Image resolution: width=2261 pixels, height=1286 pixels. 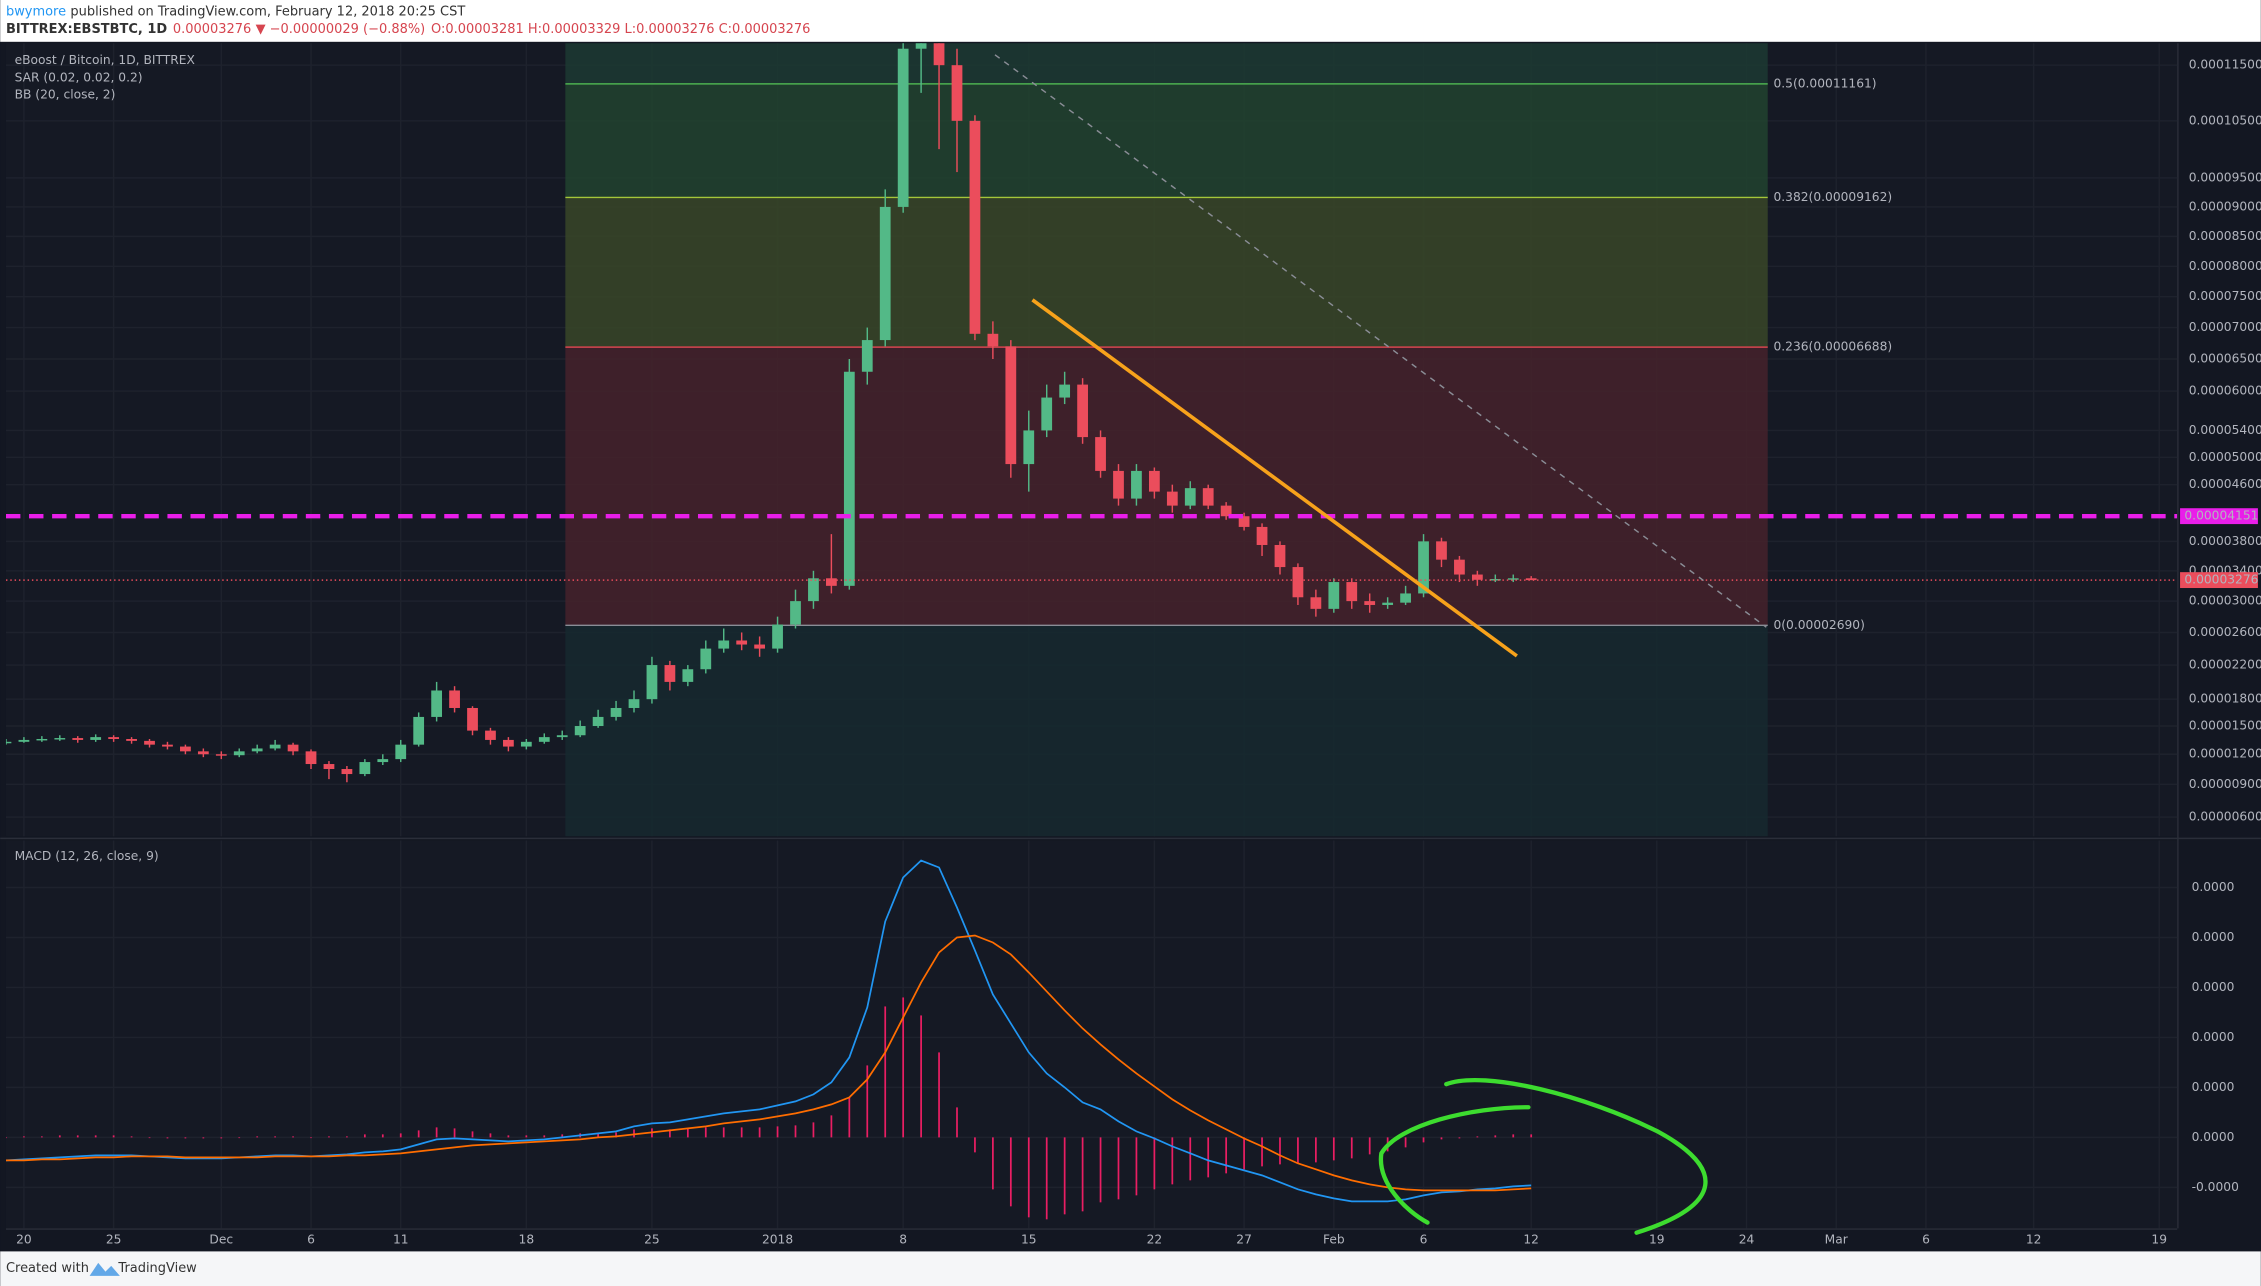 I want to click on x-tick-label: 12, so click(x=2034, y=1239).